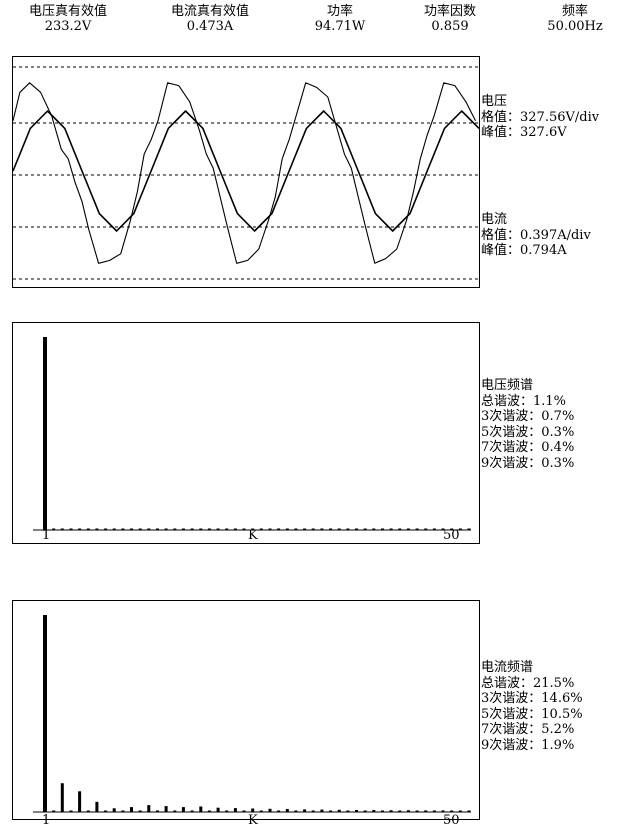 The height and width of the screenshot is (836, 636). Describe the element at coordinates (494, 219) in the screenshot. I see `current-title: 电流` at that location.